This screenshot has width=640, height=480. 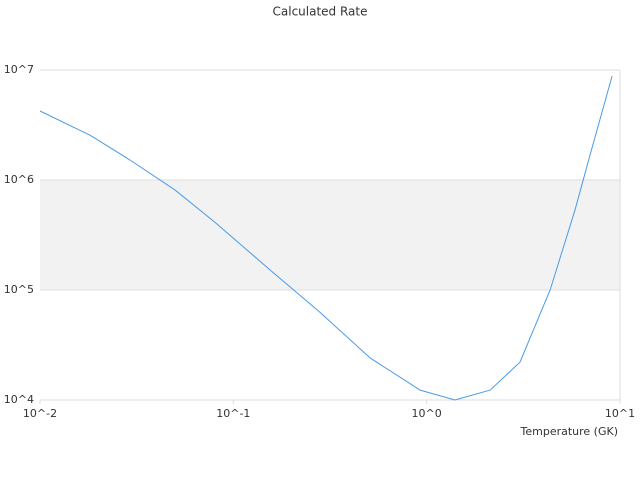 What do you see at coordinates (19, 179) in the screenshot?
I see `y-tick-label: 10^6` at bounding box center [19, 179].